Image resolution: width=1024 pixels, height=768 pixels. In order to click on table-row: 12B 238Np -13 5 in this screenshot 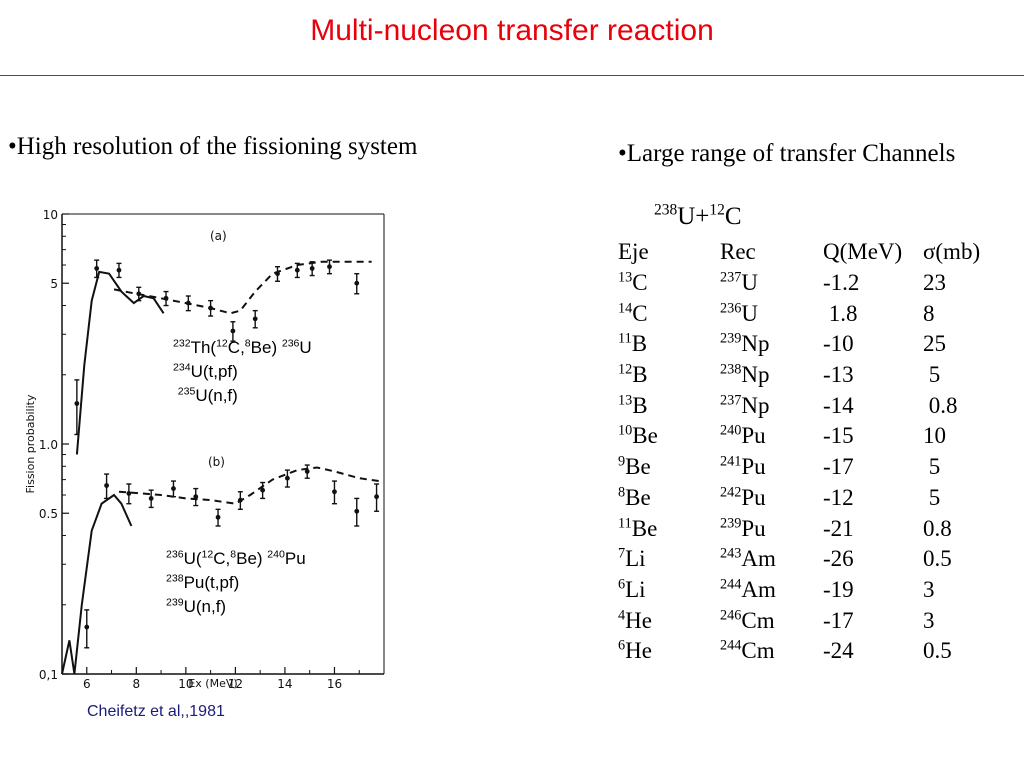, I will do `click(815, 375)`.